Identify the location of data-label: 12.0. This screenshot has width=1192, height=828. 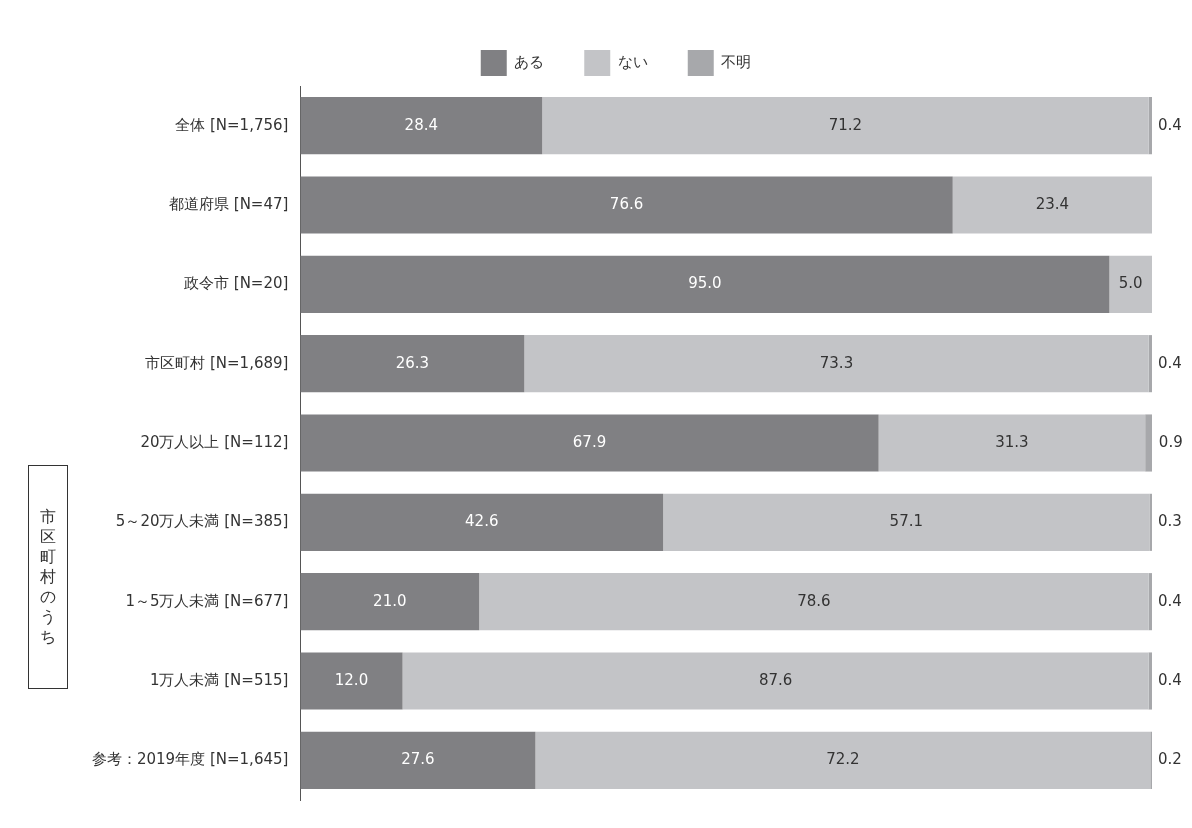
(351, 679).